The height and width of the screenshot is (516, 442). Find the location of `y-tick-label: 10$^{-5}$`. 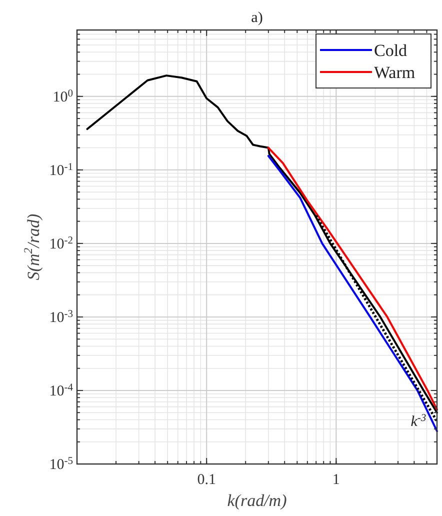

y-tick-label: 10$^{-5}$ is located at coordinates (61, 464).